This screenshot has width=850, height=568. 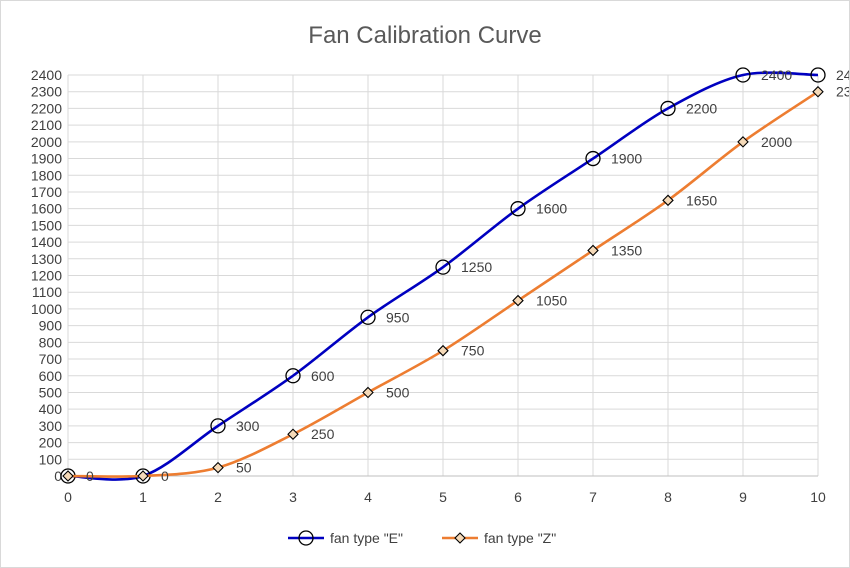 What do you see at coordinates (476, 267) in the screenshot?
I see `data-label-1: 1250` at bounding box center [476, 267].